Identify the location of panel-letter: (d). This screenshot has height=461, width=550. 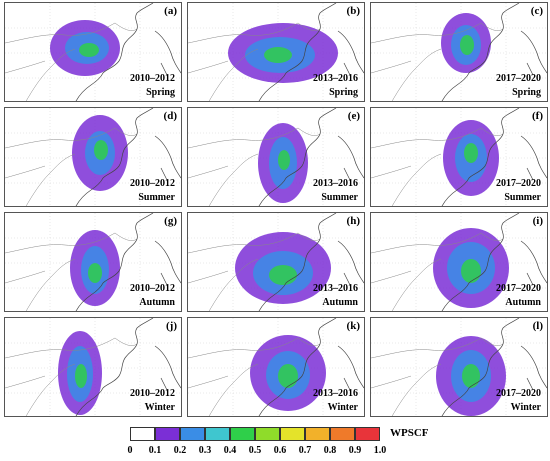
(170, 116).